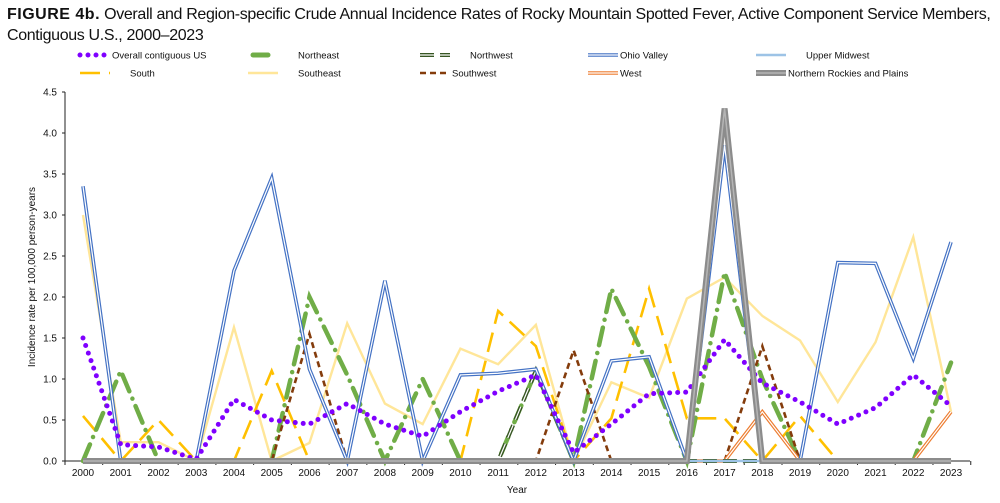  Describe the element at coordinates (309, 473) in the screenshot. I see `x-tick-label: 2006` at that location.